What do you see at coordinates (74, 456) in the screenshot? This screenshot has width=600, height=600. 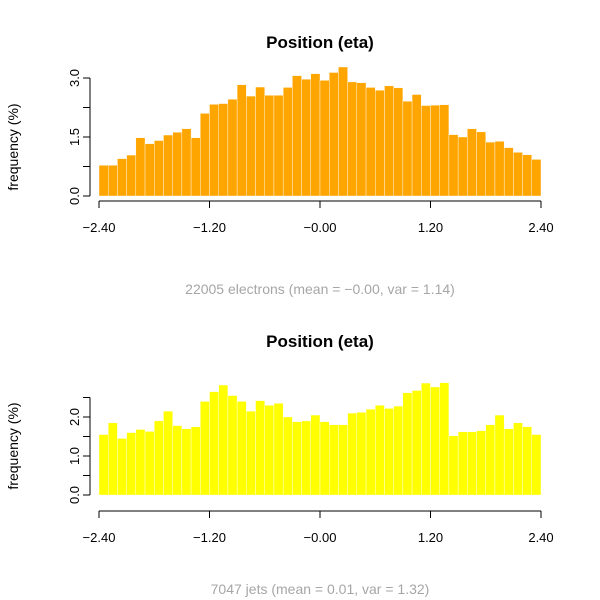 I see `y-tick-label: 1.0` at bounding box center [74, 456].